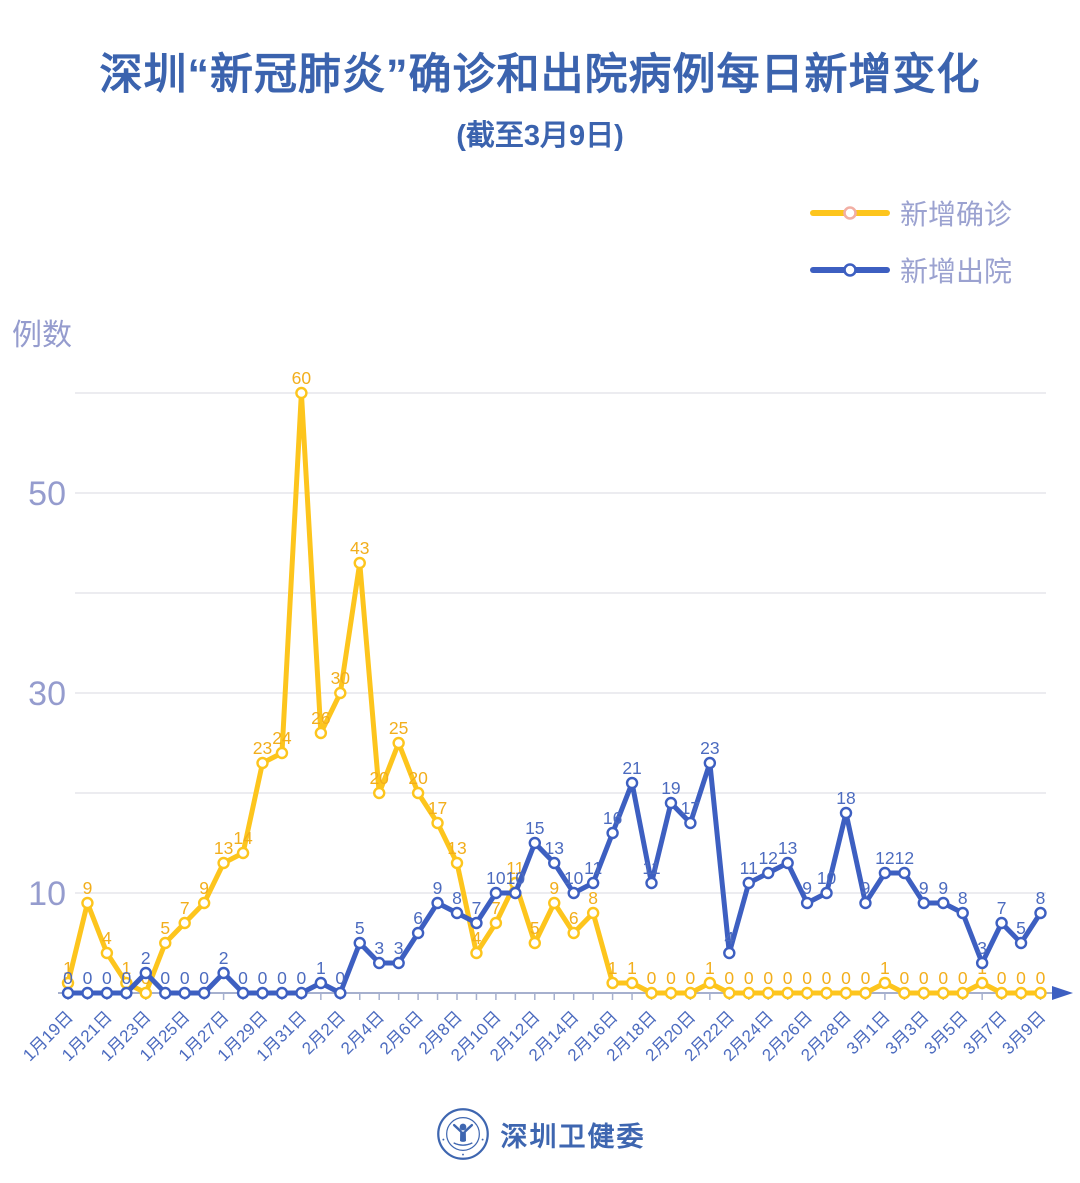 This screenshot has height=1183, width=1080. Describe the element at coordinates (910, 270) in the screenshot. I see `legend-item-discharged: 新增出院` at that location.